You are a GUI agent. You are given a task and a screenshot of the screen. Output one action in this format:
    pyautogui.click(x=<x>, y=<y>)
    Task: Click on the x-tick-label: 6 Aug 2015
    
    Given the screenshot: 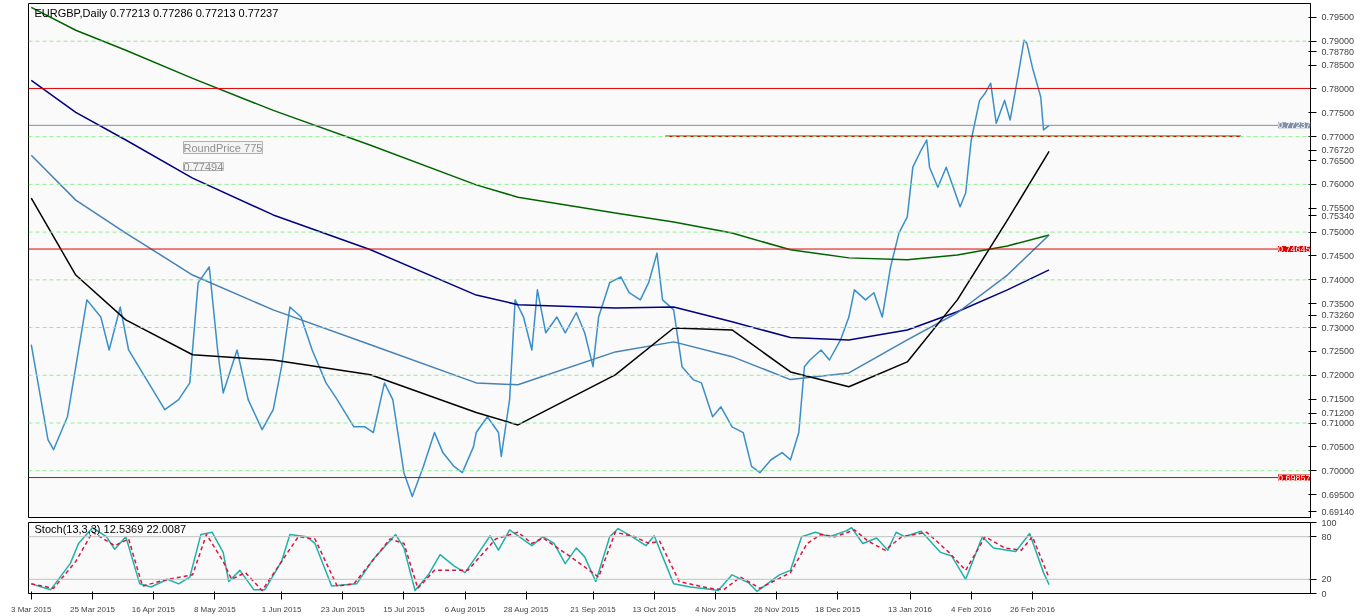 What is the action you would take?
    pyautogui.click(x=465, y=609)
    